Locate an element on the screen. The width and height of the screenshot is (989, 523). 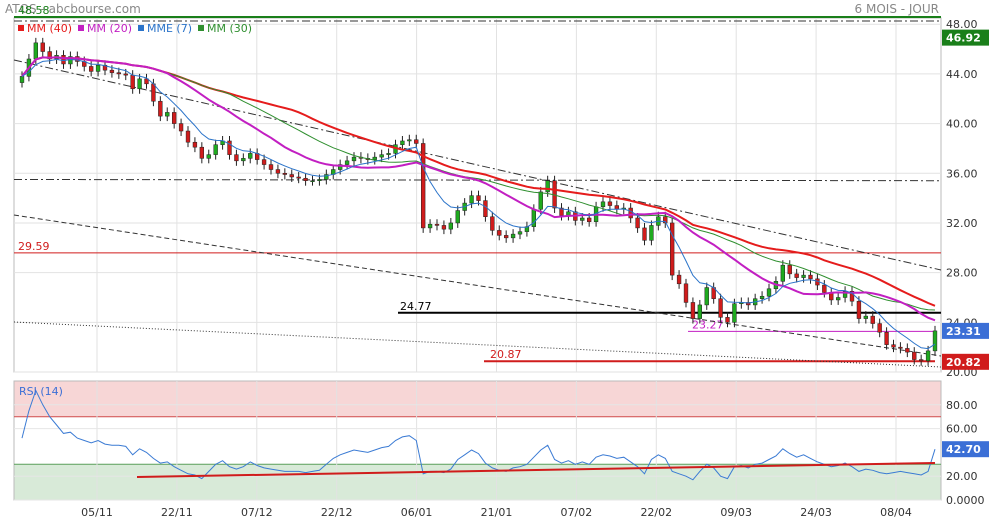
rsi-tick-label: 60.00 is located at coordinates (962, 429).